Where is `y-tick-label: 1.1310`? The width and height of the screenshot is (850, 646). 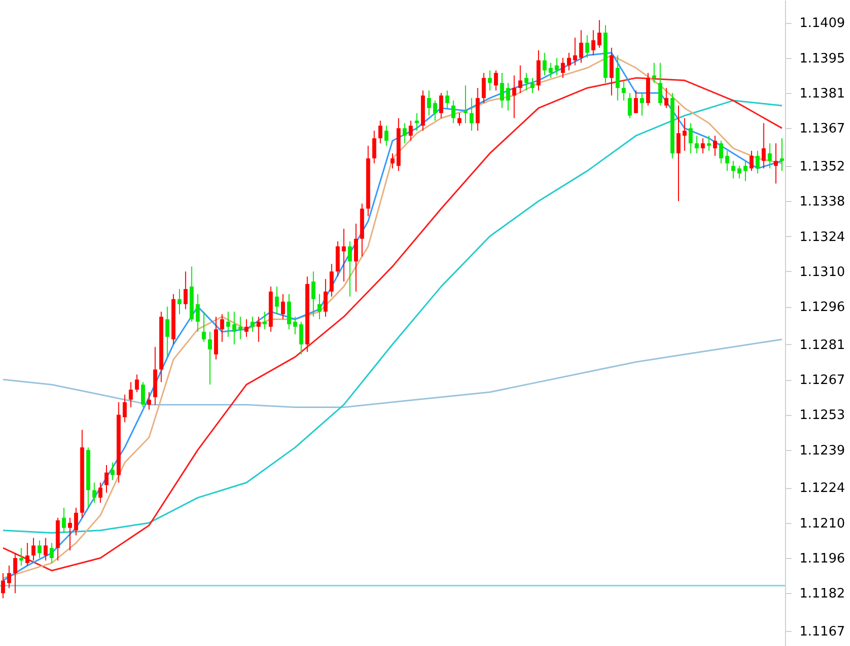
y-tick-label: 1.1310 is located at coordinates (822, 272).